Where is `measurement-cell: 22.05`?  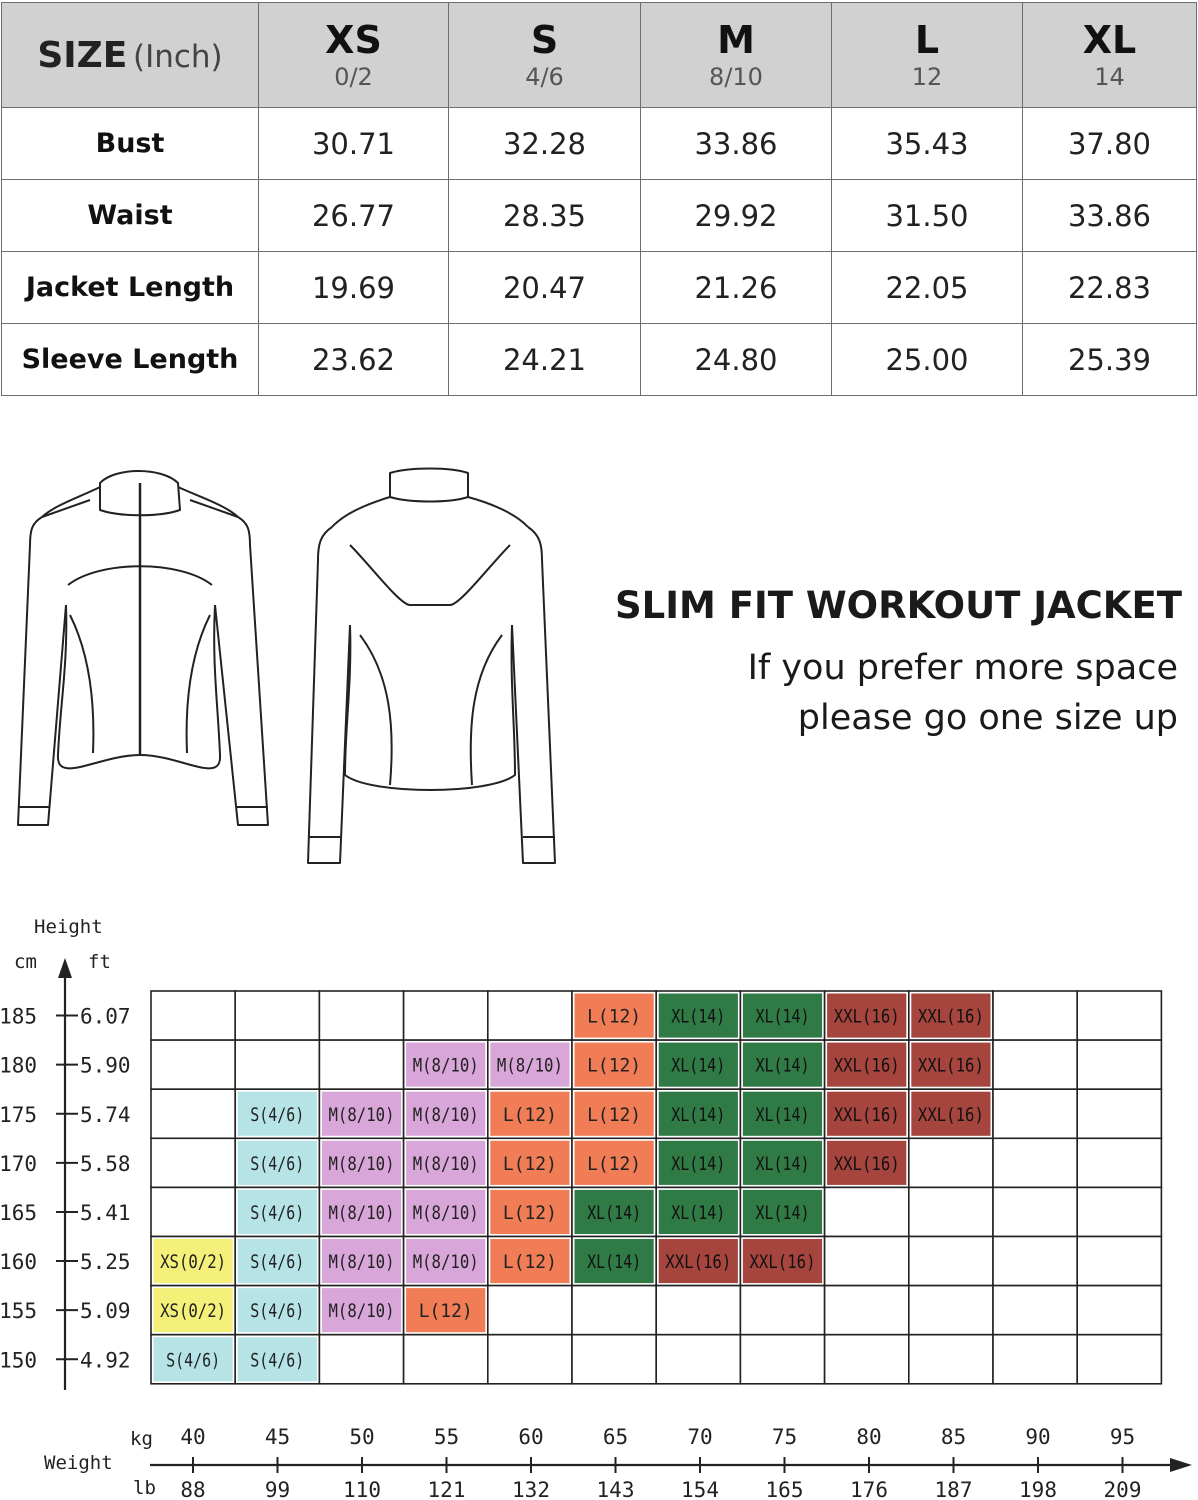 measurement-cell: 22.05 is located at coordinates (927, 287).